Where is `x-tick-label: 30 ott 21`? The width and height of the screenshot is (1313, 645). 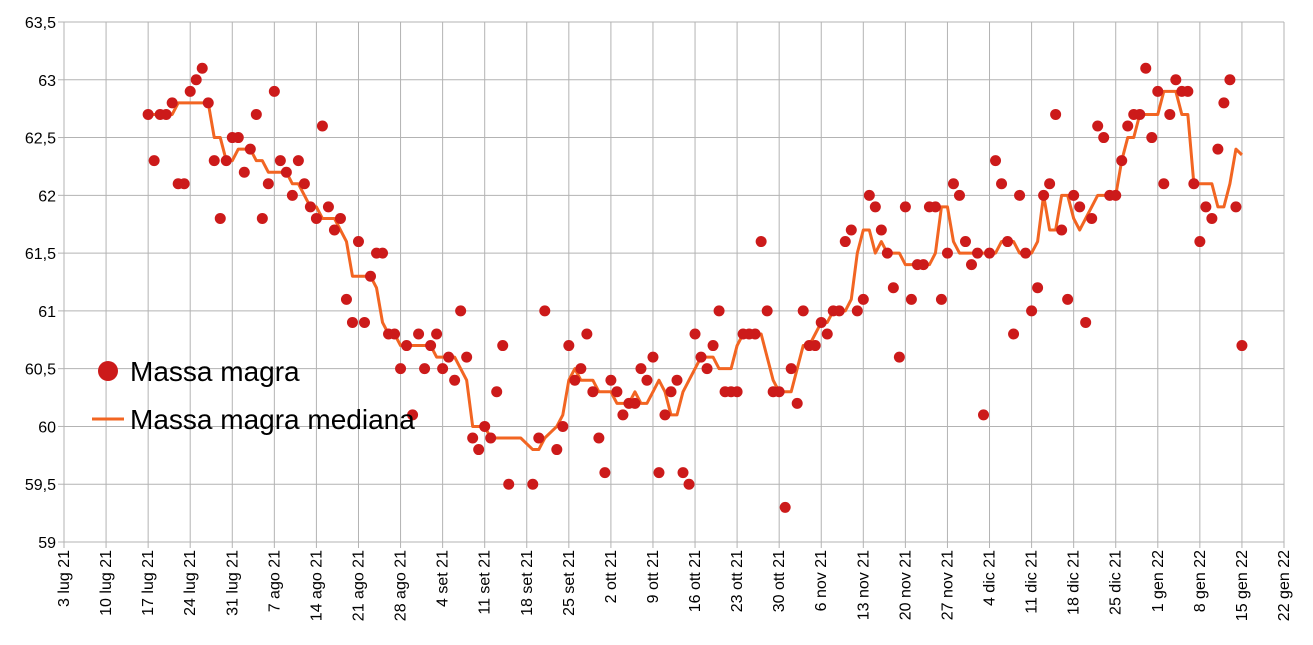 x-tick-label: 30 ott 21 is located at coordinates (779, 581).